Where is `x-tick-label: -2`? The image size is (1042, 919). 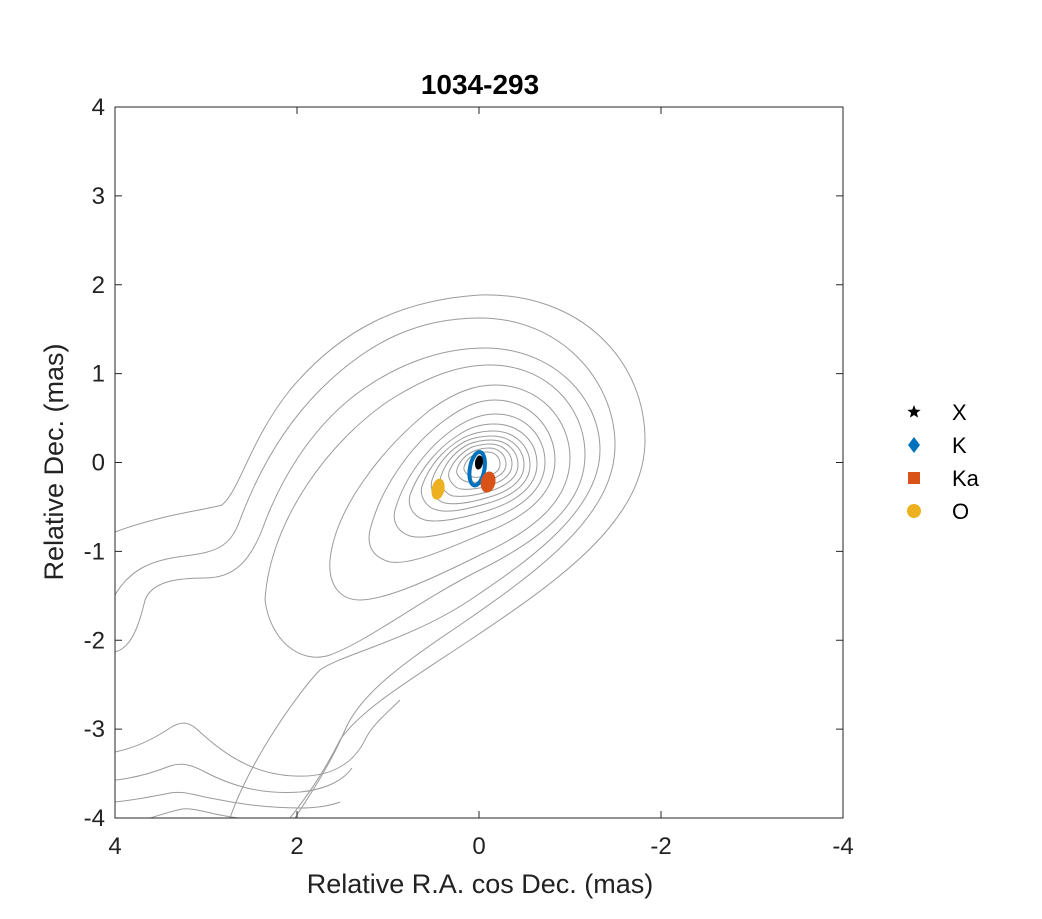 x-tick-label: -2 is located at coordinates (660, 846).